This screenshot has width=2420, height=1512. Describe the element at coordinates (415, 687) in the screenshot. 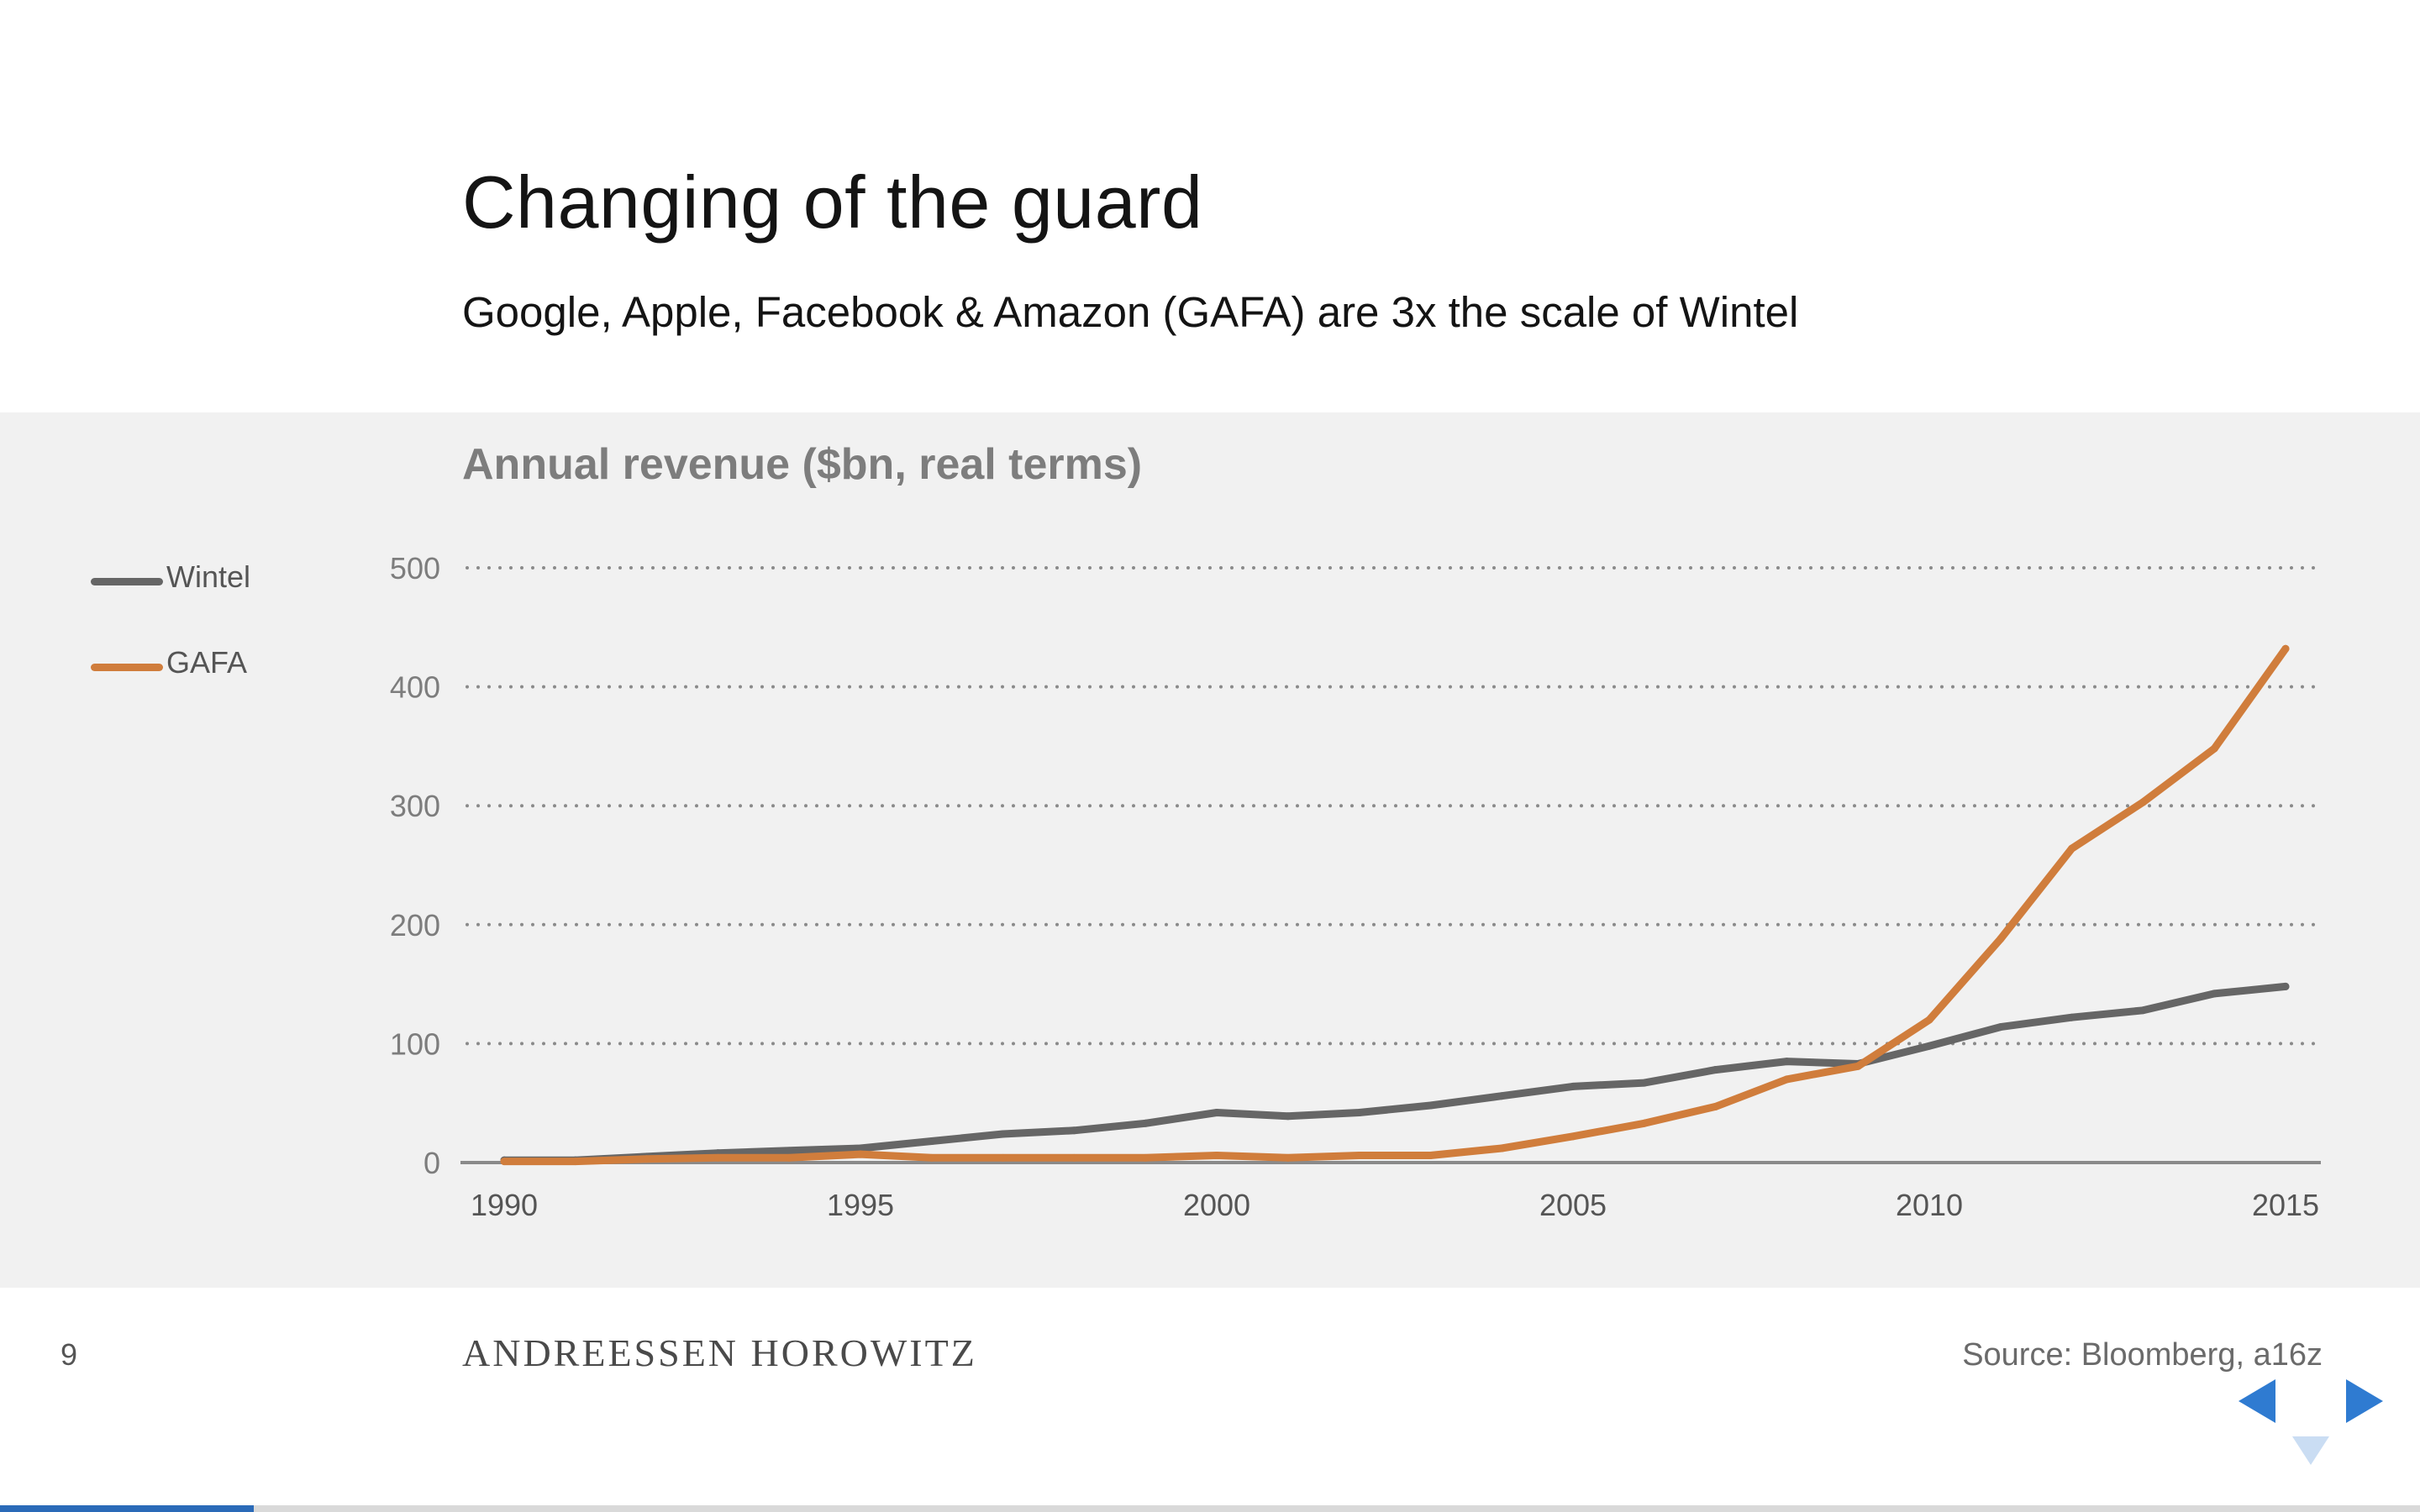

I see `y-tick-label: 400` at that location.